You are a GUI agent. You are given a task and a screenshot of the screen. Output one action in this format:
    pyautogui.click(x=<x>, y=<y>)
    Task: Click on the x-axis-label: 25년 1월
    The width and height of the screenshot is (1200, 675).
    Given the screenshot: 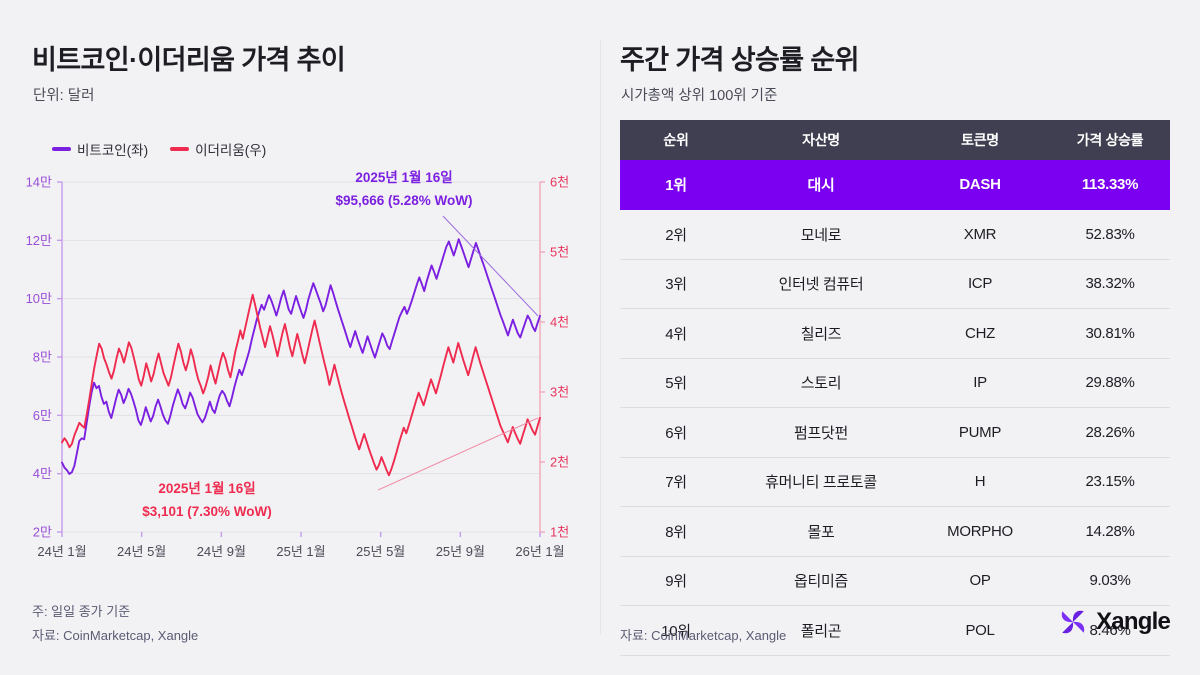 What is the action you would take?
    pyautogui.click(x=300, y=551)
    